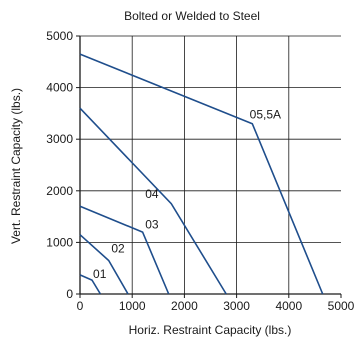 This screenshot has width=354, height=348. What do you see at coordinates (132, 306) in the screenshot?
I see `x-tick-label: 1000` at bounding box center [132, 306].